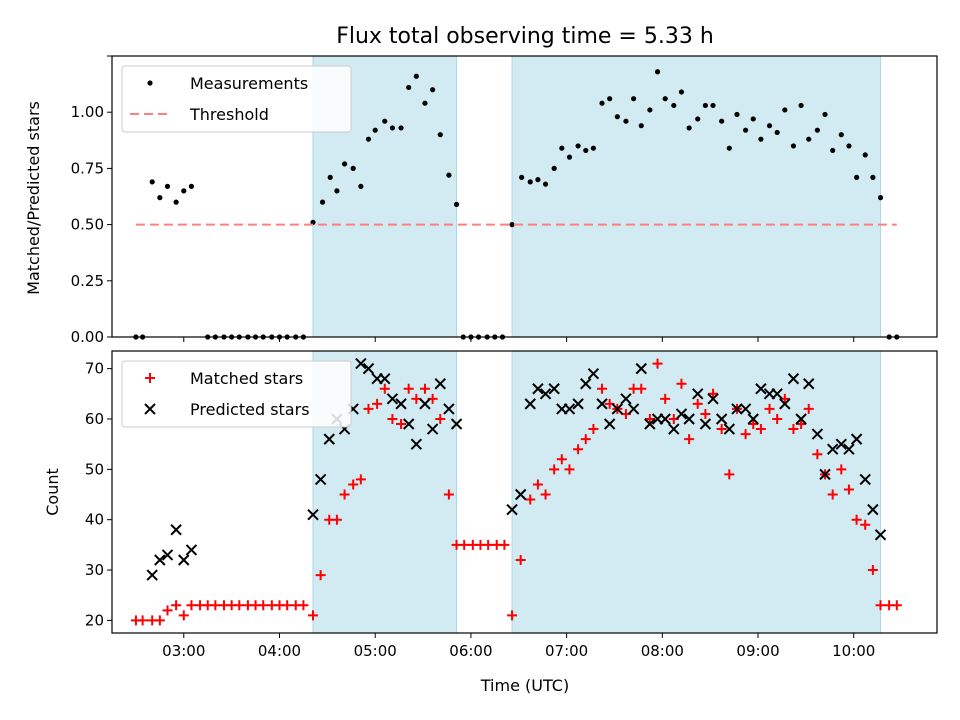 This screenshot has height=720, width=960. What do you see at coordinates (87, 112) in the screenshot?
I see `top-y-tick-label: 1.00` at bounding box center [87, 112].